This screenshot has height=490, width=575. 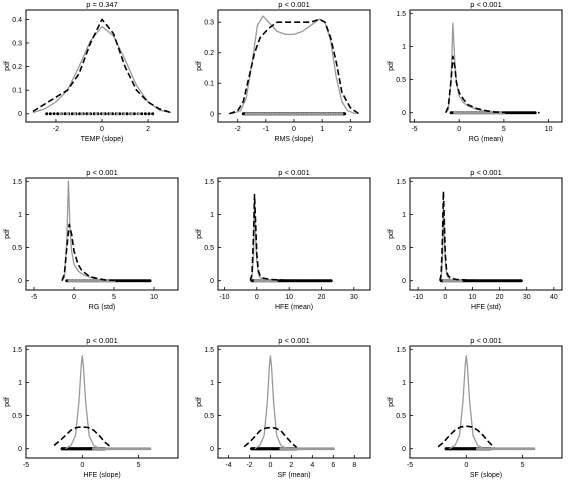 What do you see at coordinates (486, 475) in the screenshot?
I see `x-axis-label: SF (slope)` at bounding box center [486, 475].